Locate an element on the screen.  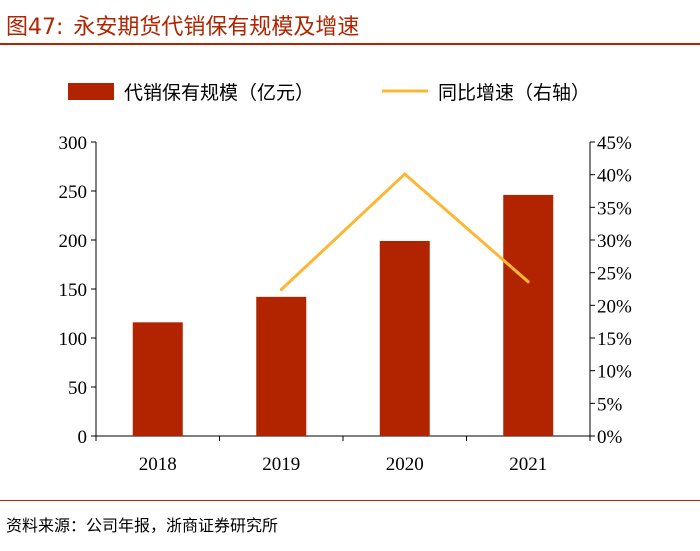
y2-tick-label: 10% is located at coordinates (614, 372).